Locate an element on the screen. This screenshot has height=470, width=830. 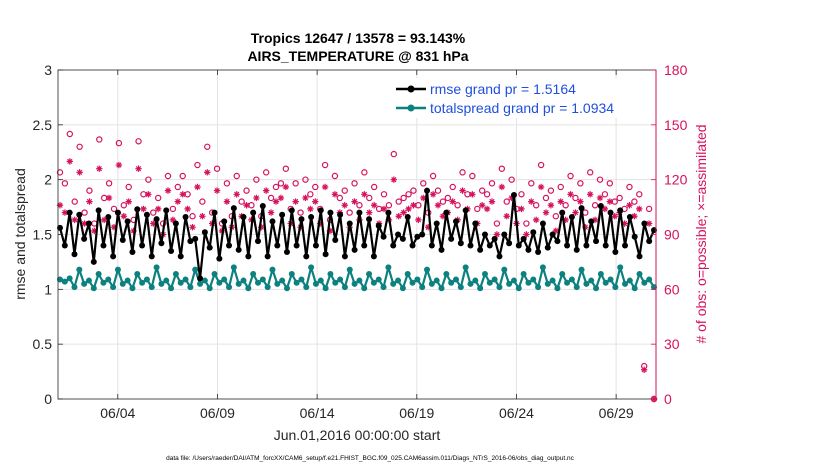
y-left-tick-label: 2 is located at coordinates (48, 180).